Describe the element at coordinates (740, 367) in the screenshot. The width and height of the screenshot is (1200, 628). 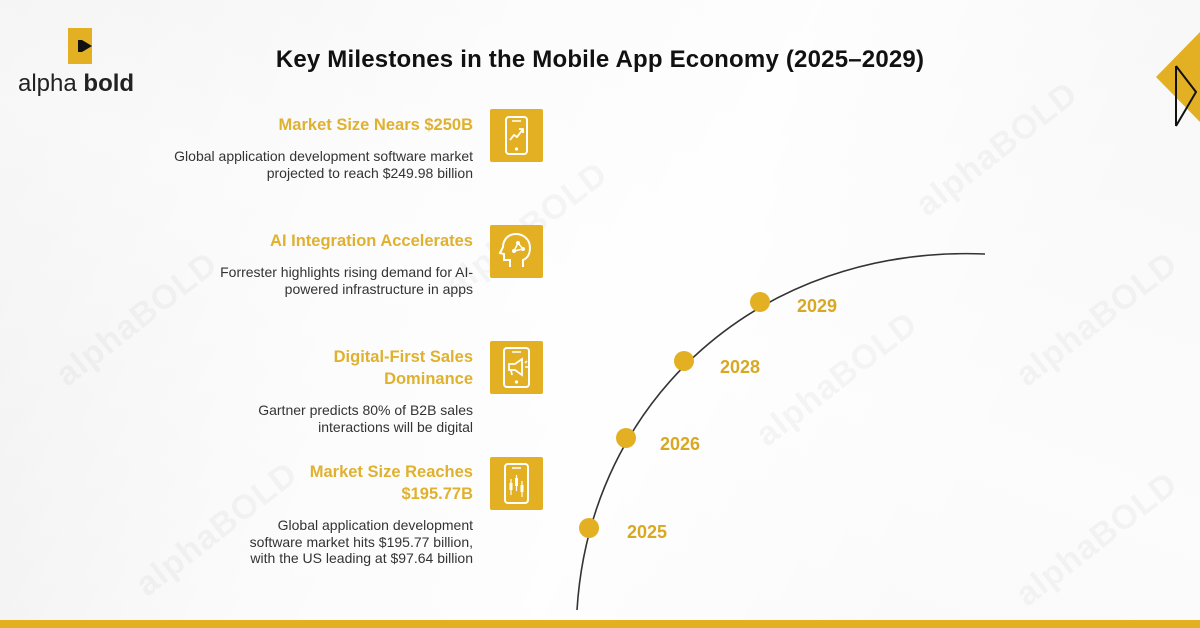
I see `year-label: 2028` at that location.